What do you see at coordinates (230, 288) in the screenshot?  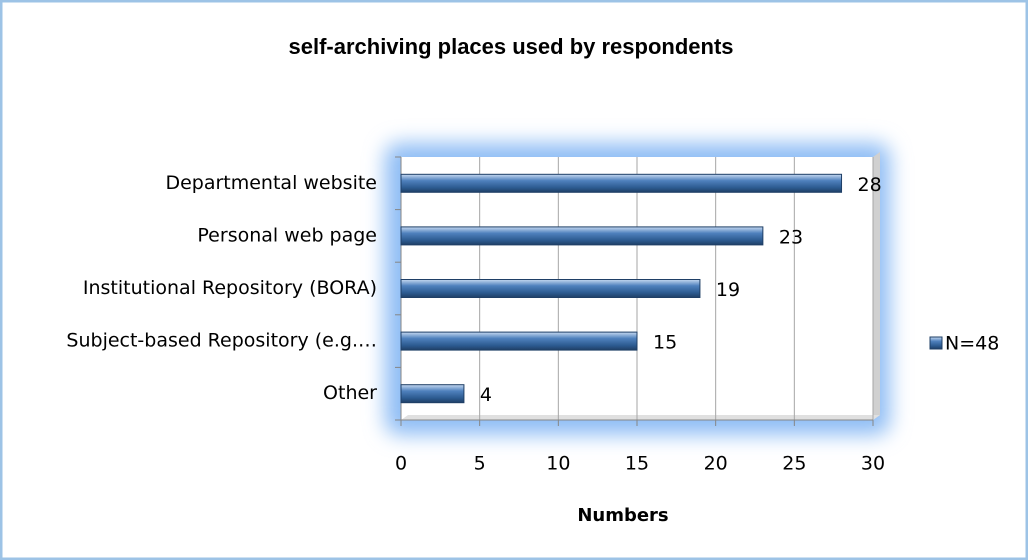 I see `y-tick-label: Institutional Repository (BORA)` at bounding box center [230, 288].